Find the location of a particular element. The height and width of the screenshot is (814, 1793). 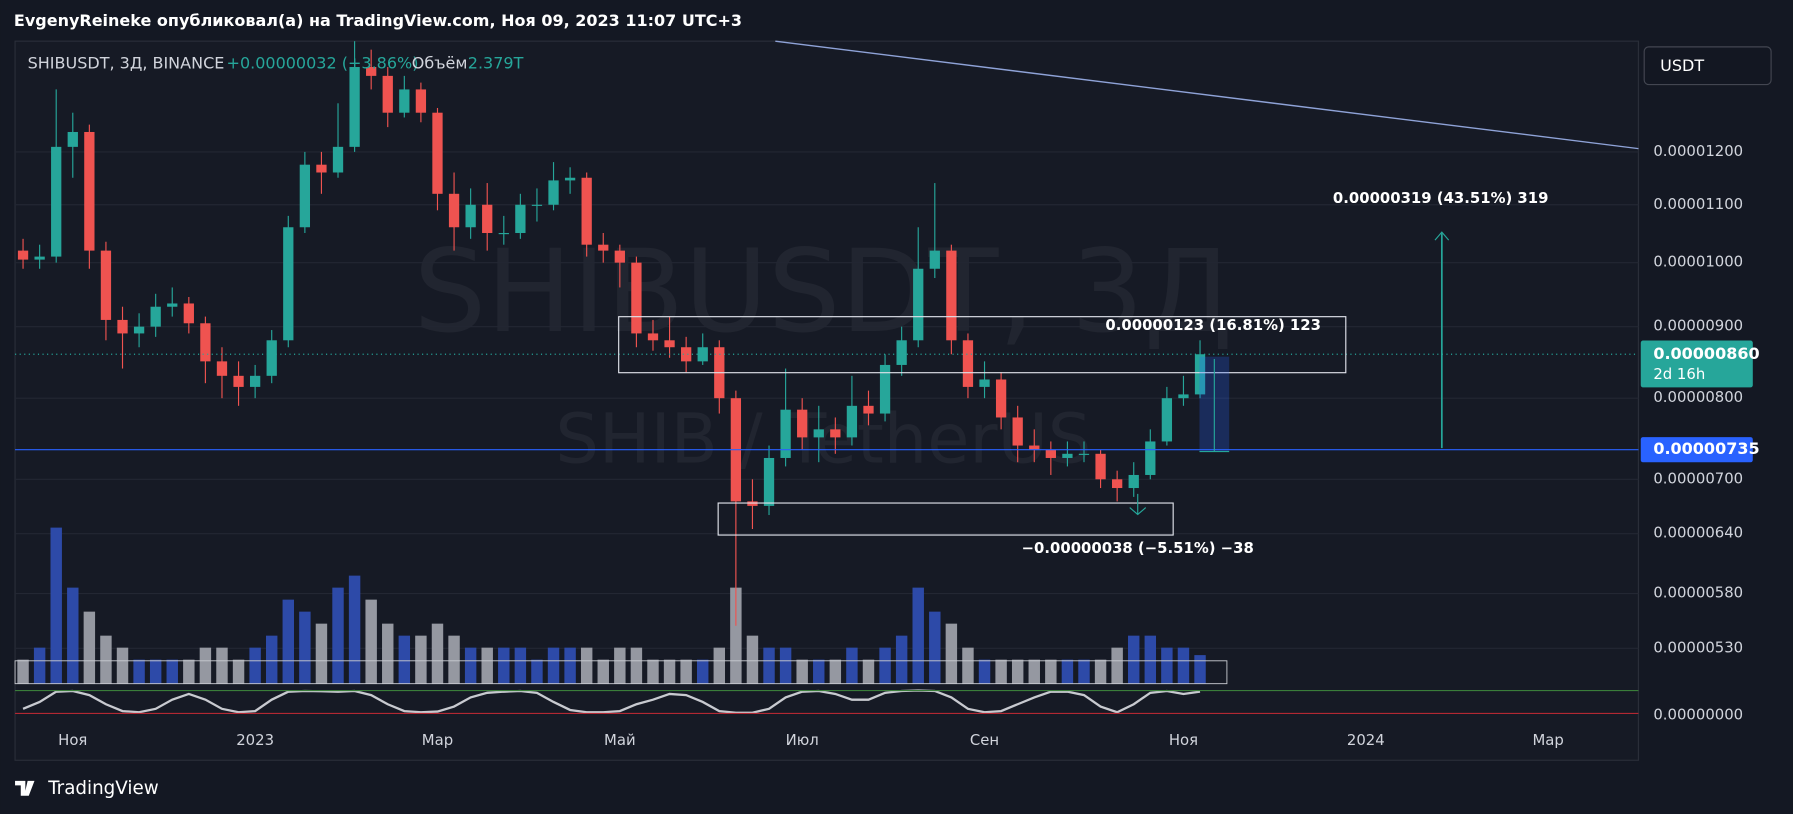

last-price-label: 0.00000860 is located at coordinates (1706, 353).